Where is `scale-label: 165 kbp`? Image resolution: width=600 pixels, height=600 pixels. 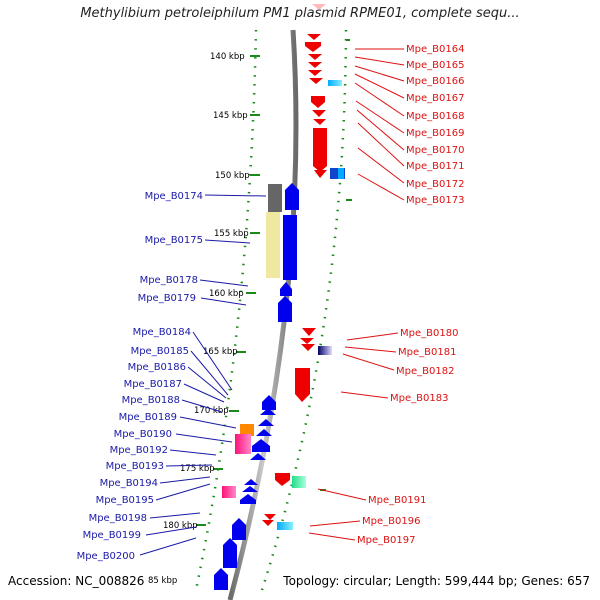
scale-label: 165 kbp is located at coordinates (220, 352).